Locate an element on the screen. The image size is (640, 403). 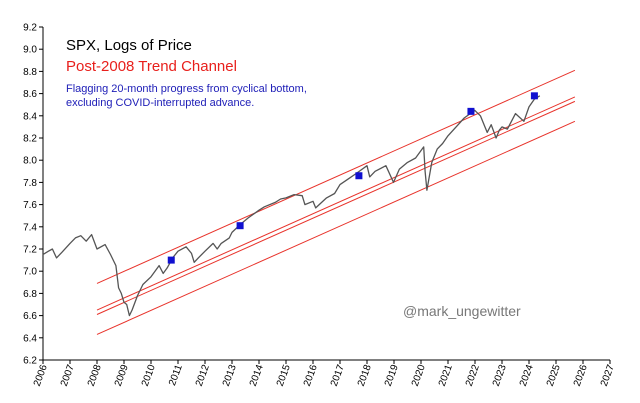
y-tick-label: 9.2 is located at coordinates (30, 28).